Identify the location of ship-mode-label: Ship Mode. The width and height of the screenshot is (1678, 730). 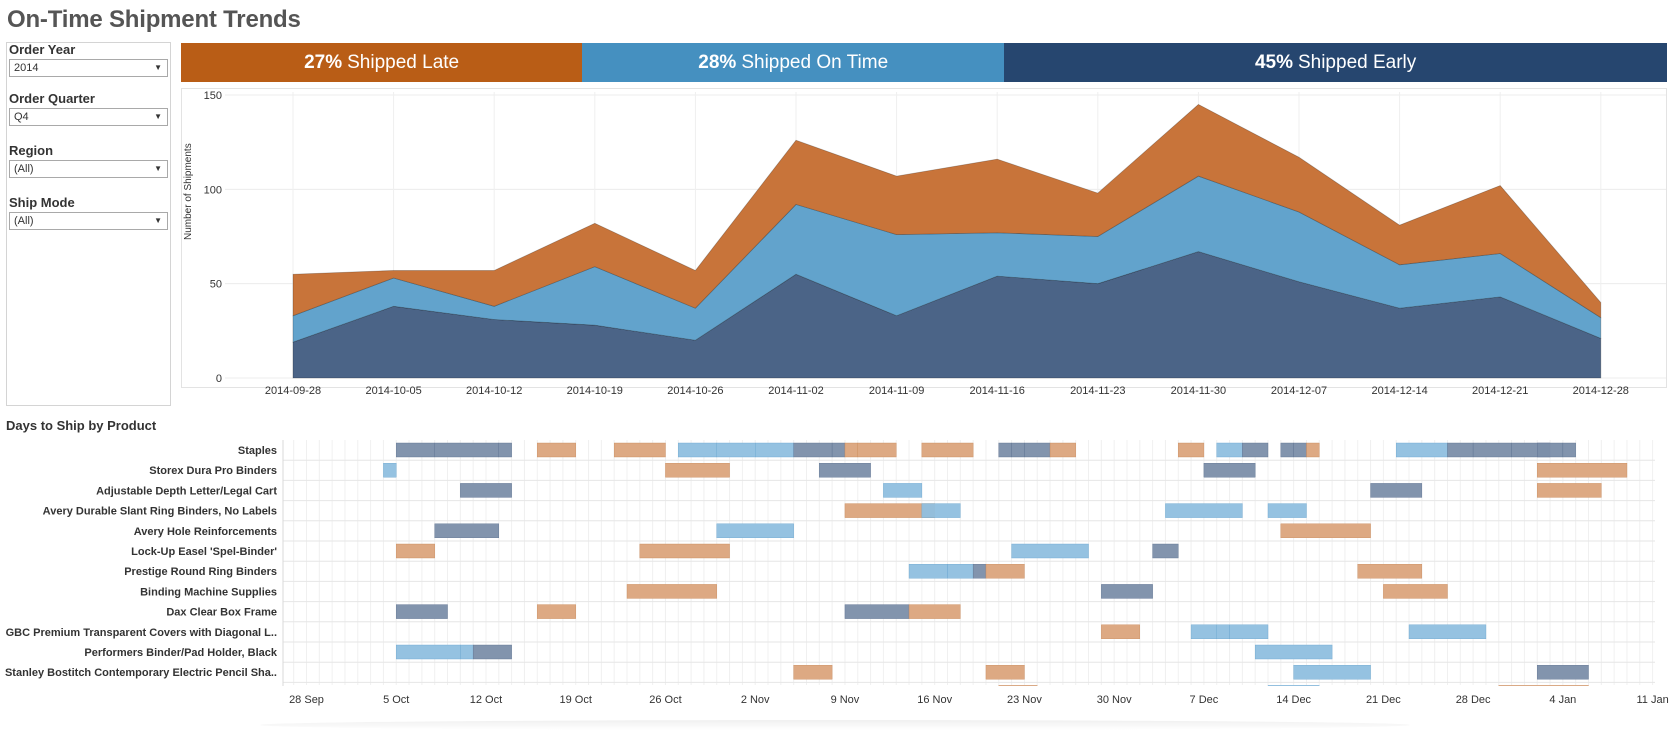
(42, 202).